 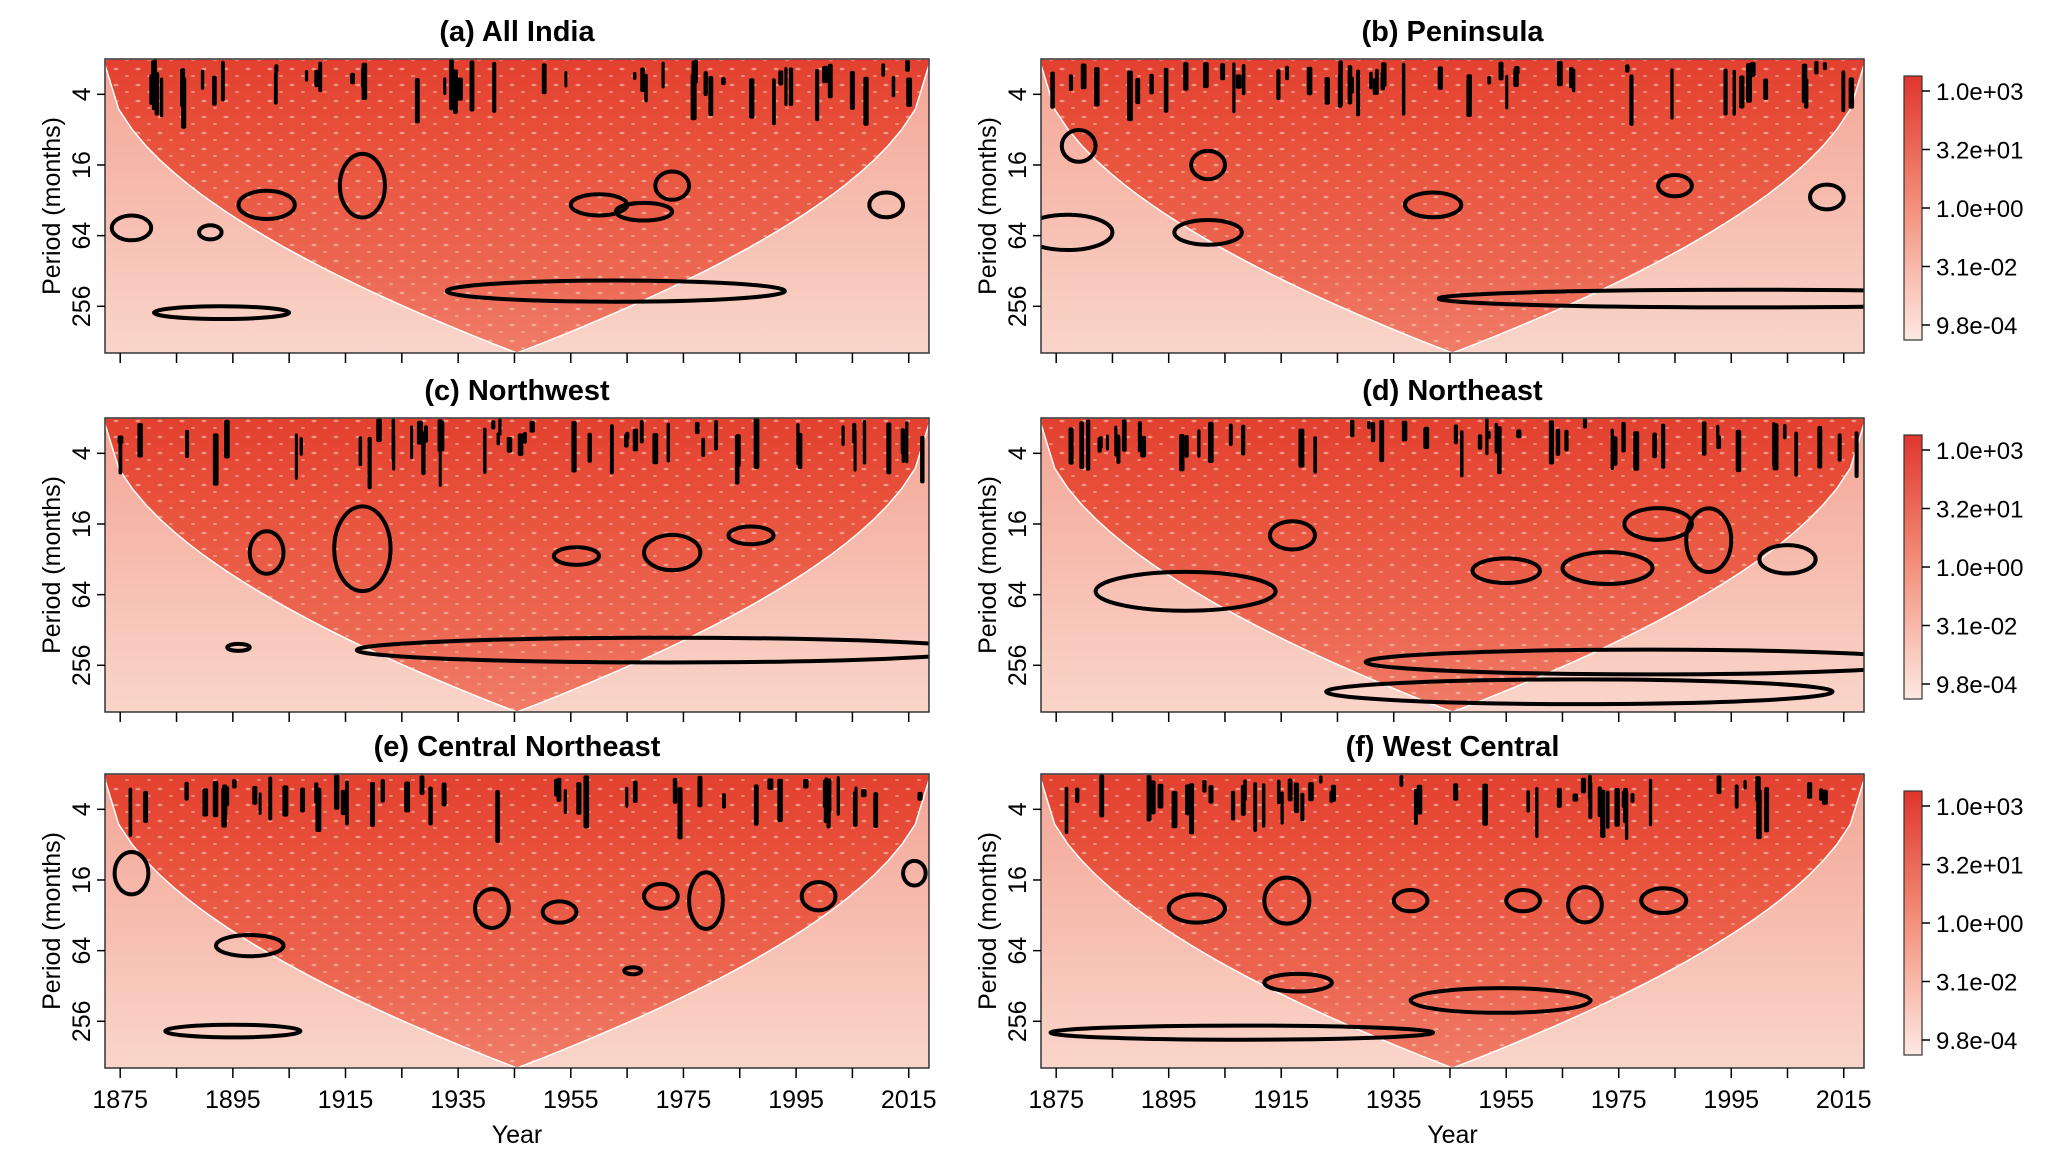 What do you see at coordinates (1976, 983) in the screenshot?
I see `colorbar-tick-label: 3.1e-02` at bounding box center [1976, 983].